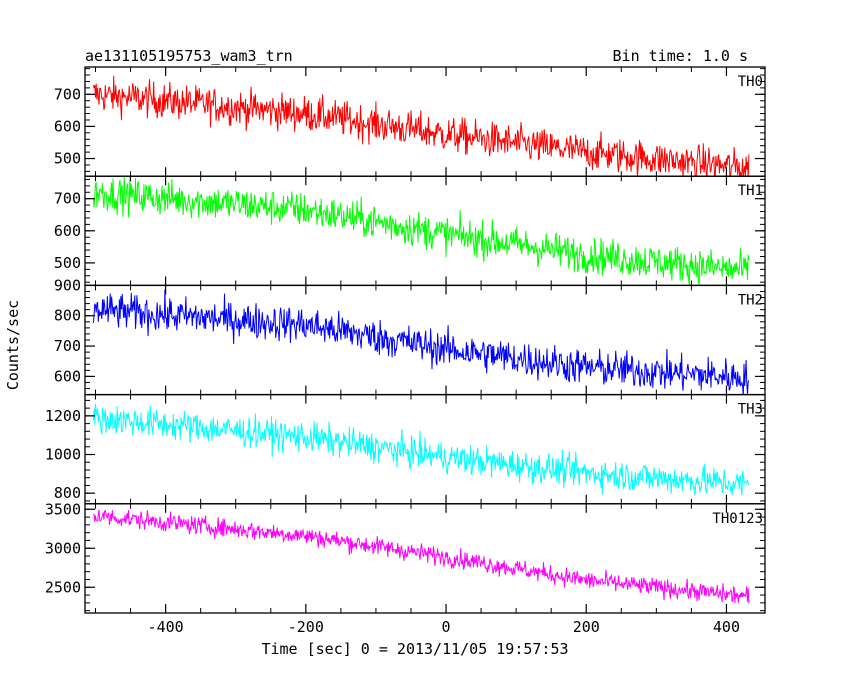 The height and width of the screenshot is (680, 850). I want to click on panel-th3: 800 1000 1200 TH3, so click(405, 449).